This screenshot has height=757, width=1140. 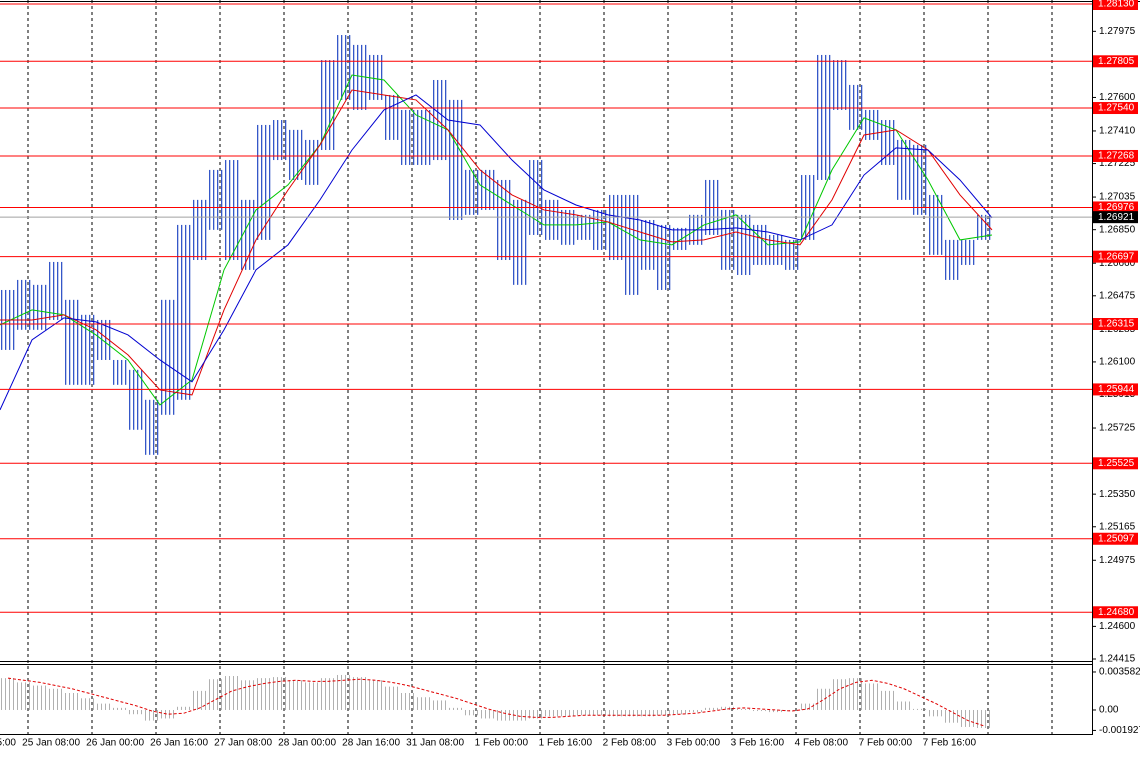 I want to click on y-tick-label: 0.003582, so click(x=1119, y=672).